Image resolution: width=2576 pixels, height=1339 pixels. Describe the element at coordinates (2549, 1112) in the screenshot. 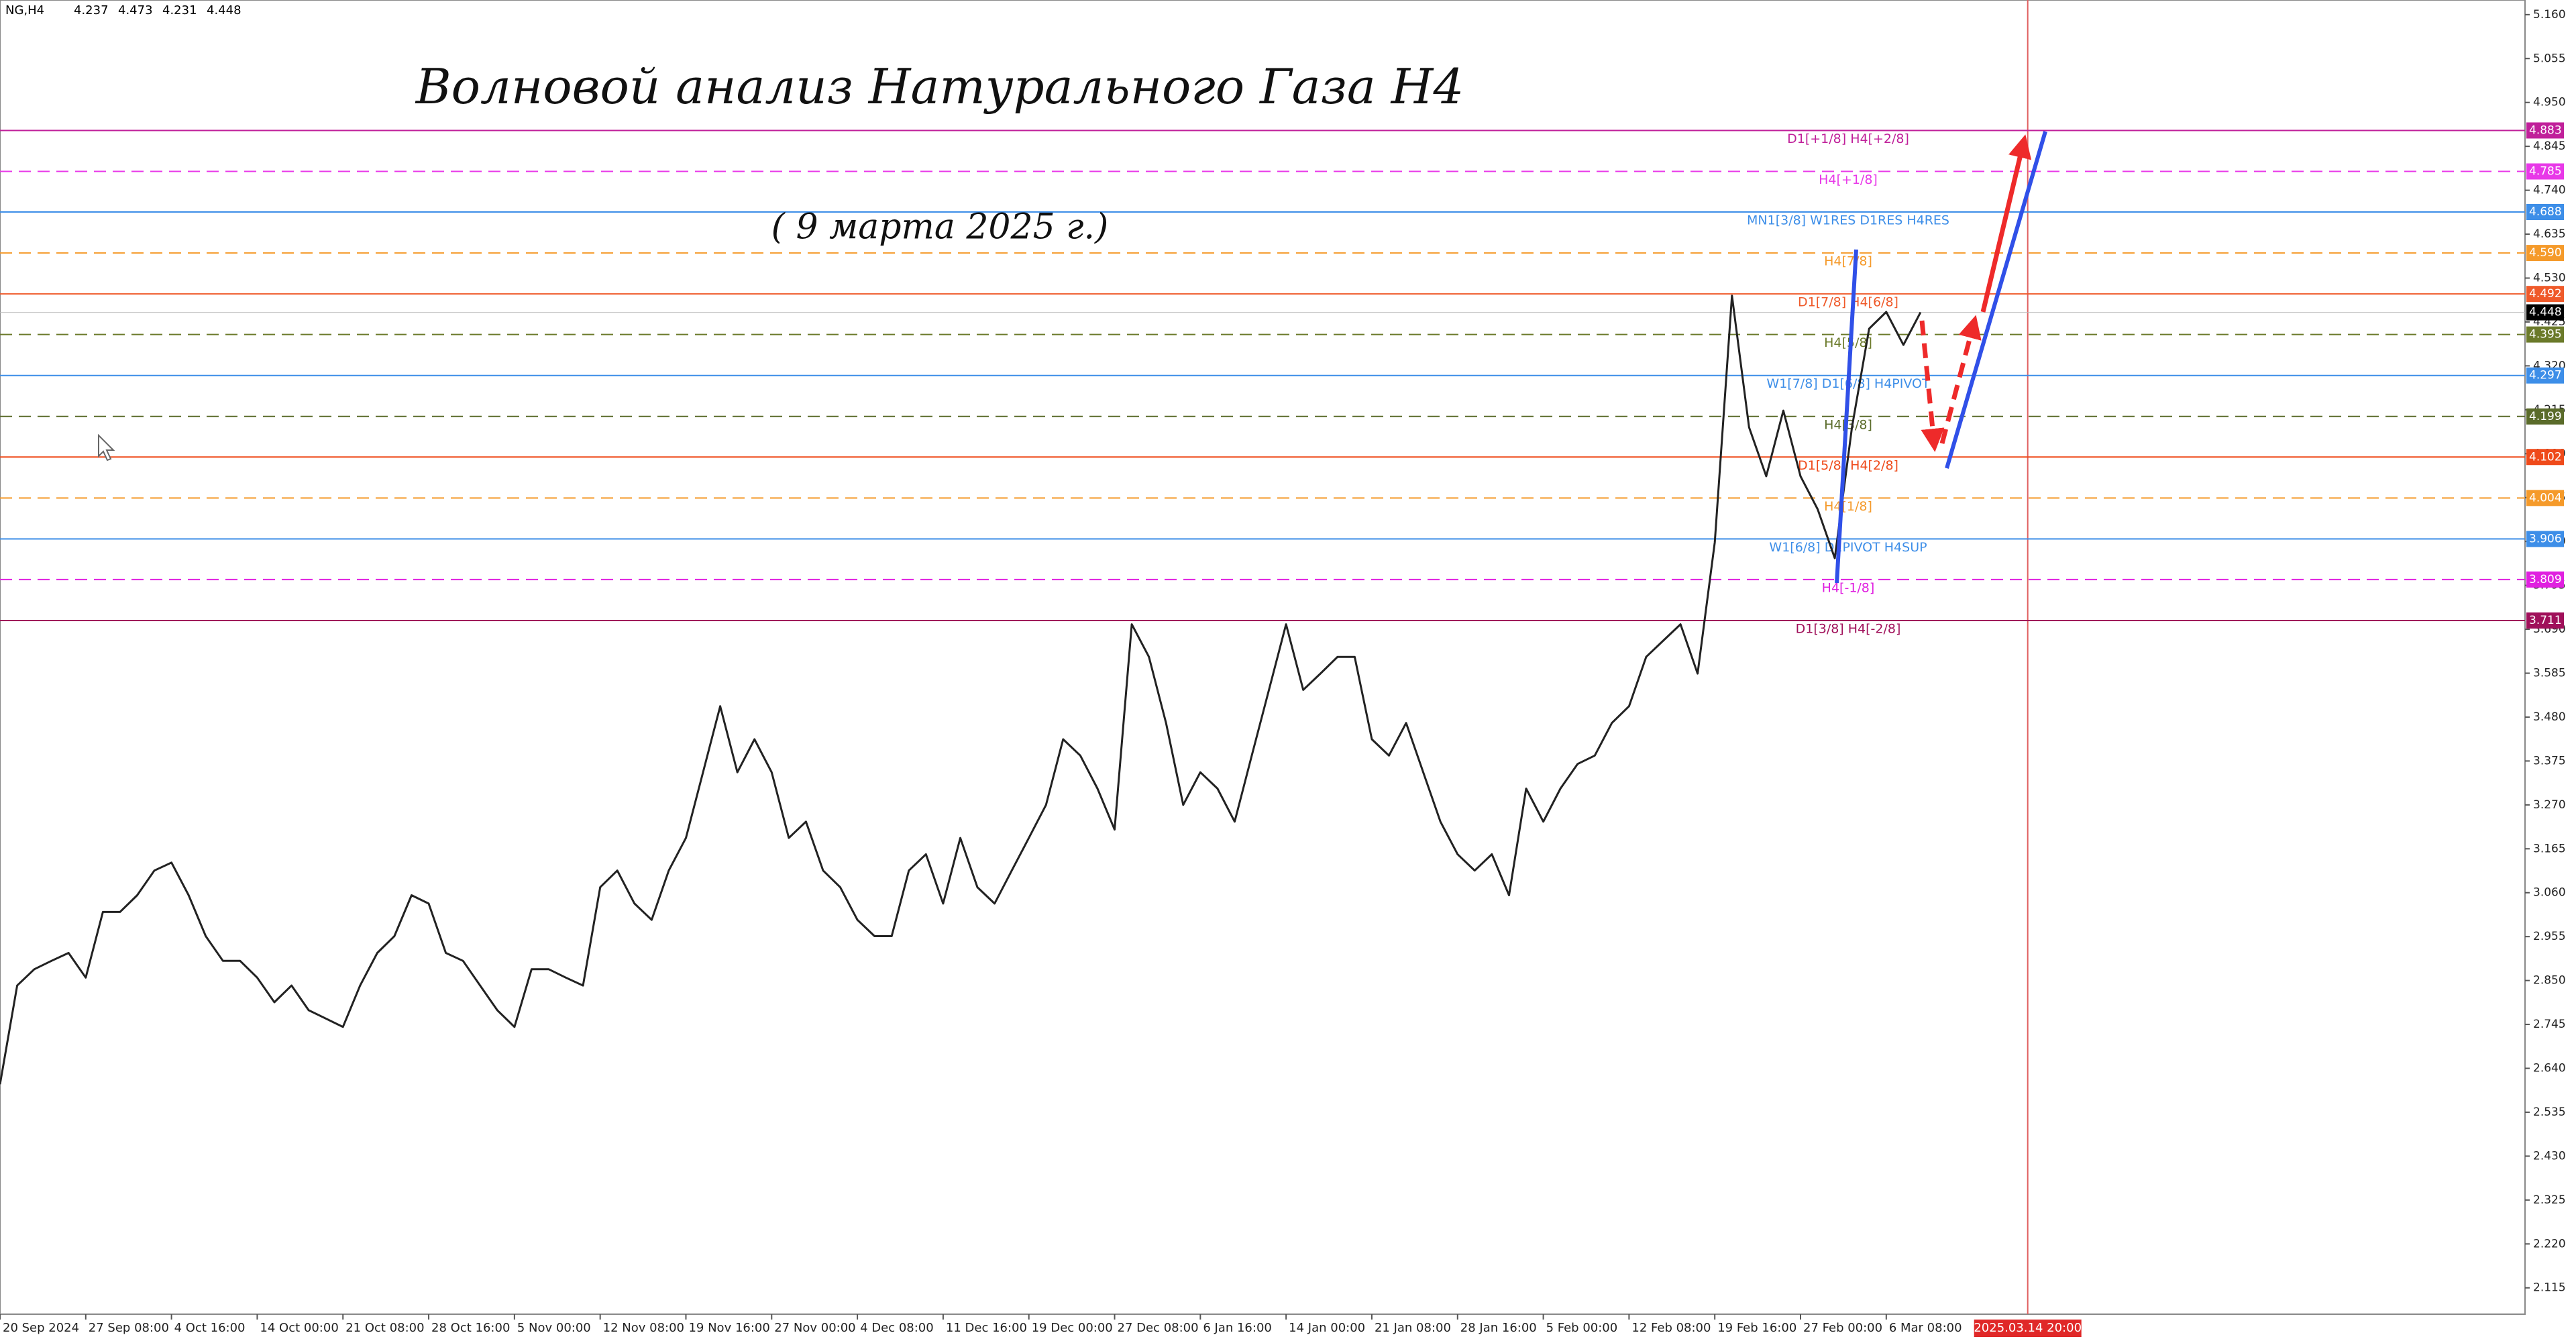

I see `y-tick-label: 2.535` at that location.